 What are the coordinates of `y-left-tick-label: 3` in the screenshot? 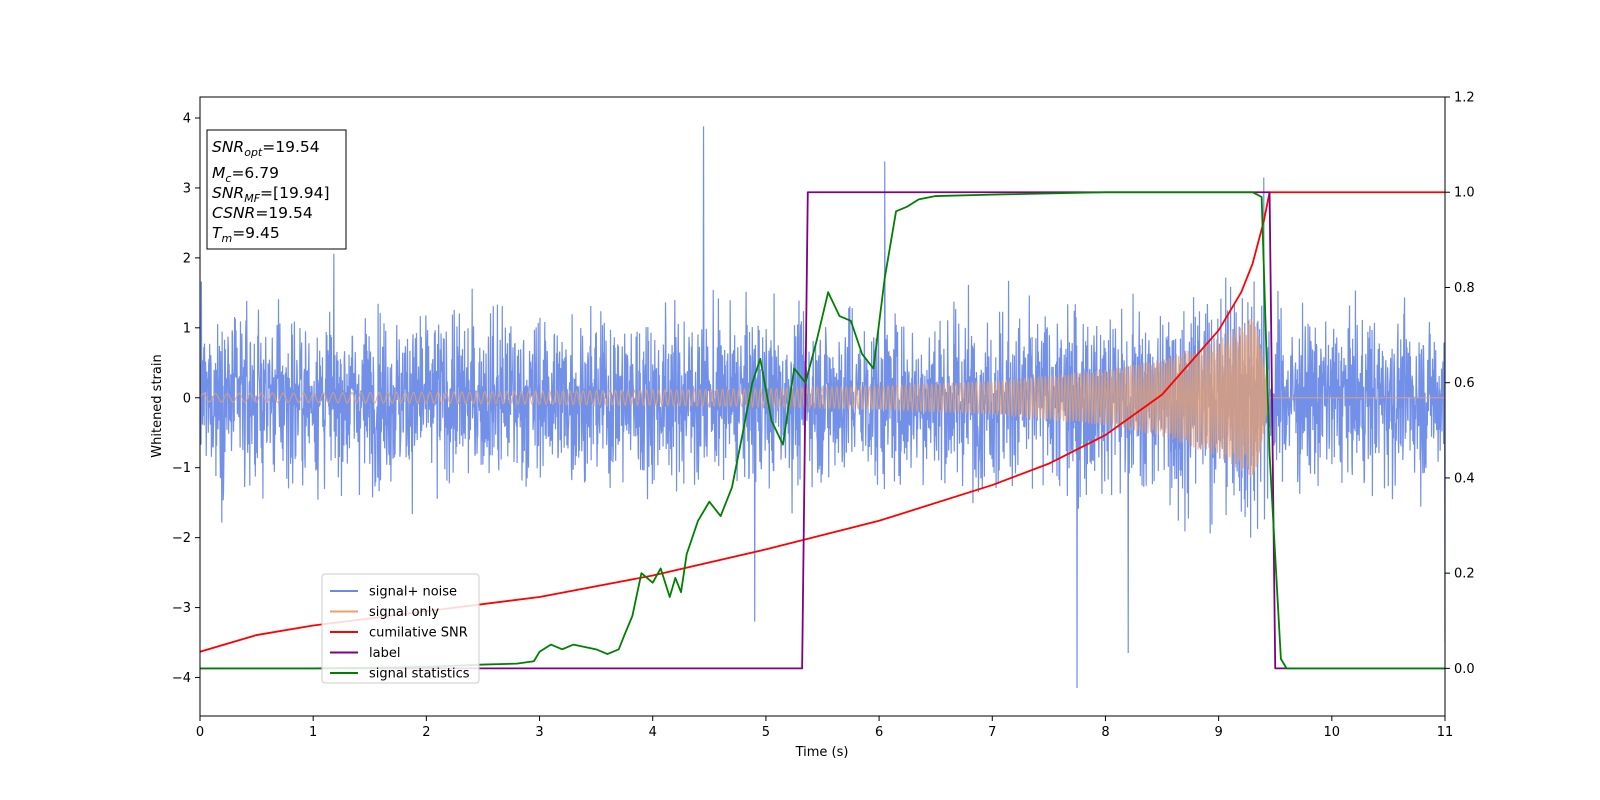 It's located at (187, 188).